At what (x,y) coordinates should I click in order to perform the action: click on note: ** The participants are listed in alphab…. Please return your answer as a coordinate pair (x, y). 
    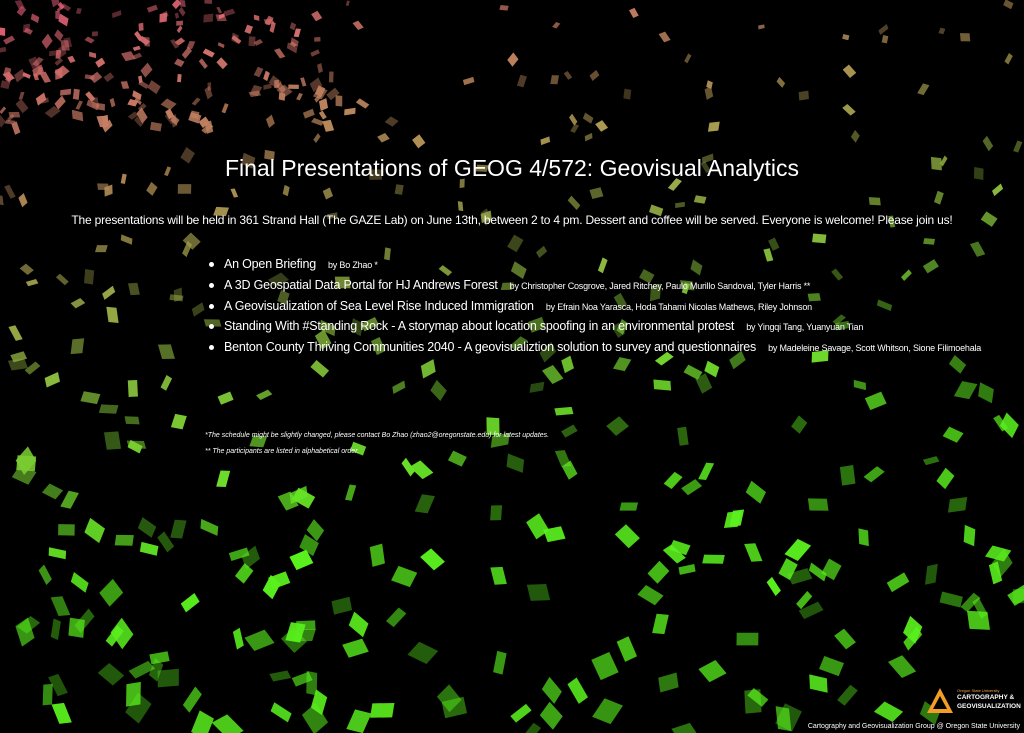
    Looking at the image, I should click on (282, 451).